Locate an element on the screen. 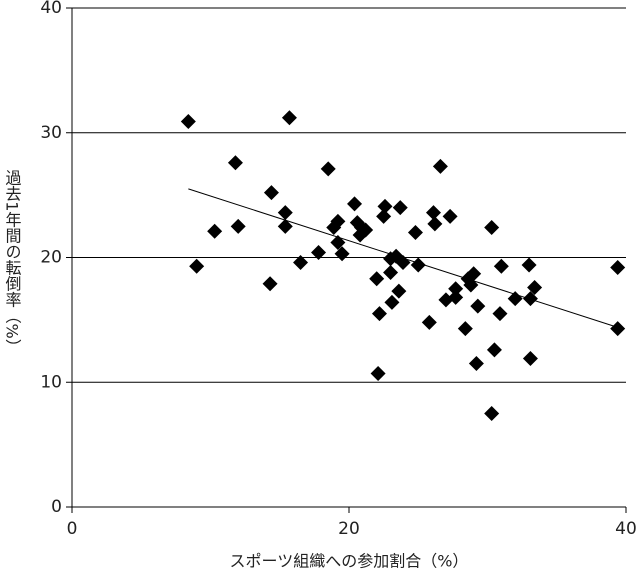 The width and height of the screenshot is (640, 576). x-tick-label: 0 is located at coordinates (72, 529).